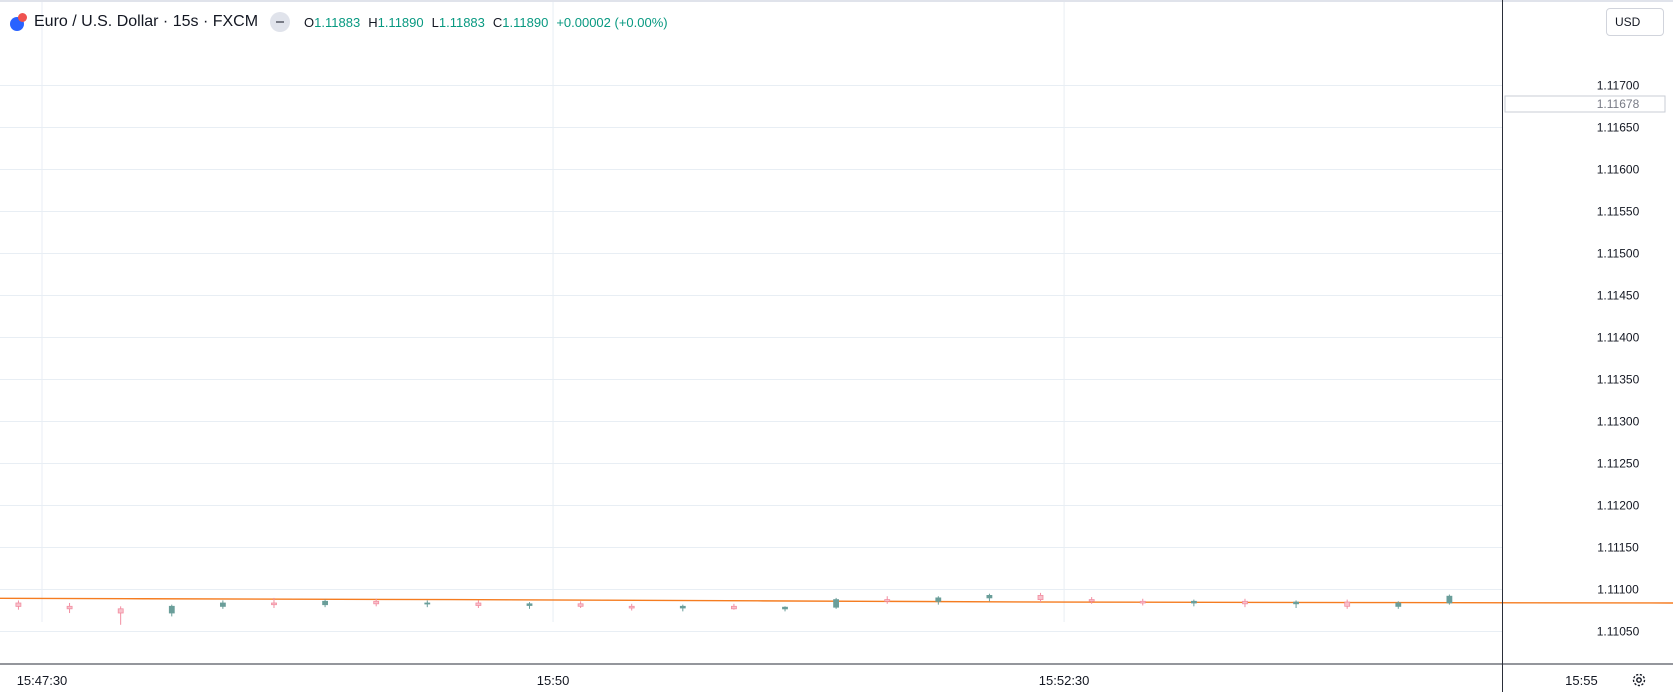 The width and height of the screenshot is (1673, 692). What do you see at coordinates (553, 680) in the screenshot?
I see `time-tick-label: 15:50` at bounding box center [553, 680].